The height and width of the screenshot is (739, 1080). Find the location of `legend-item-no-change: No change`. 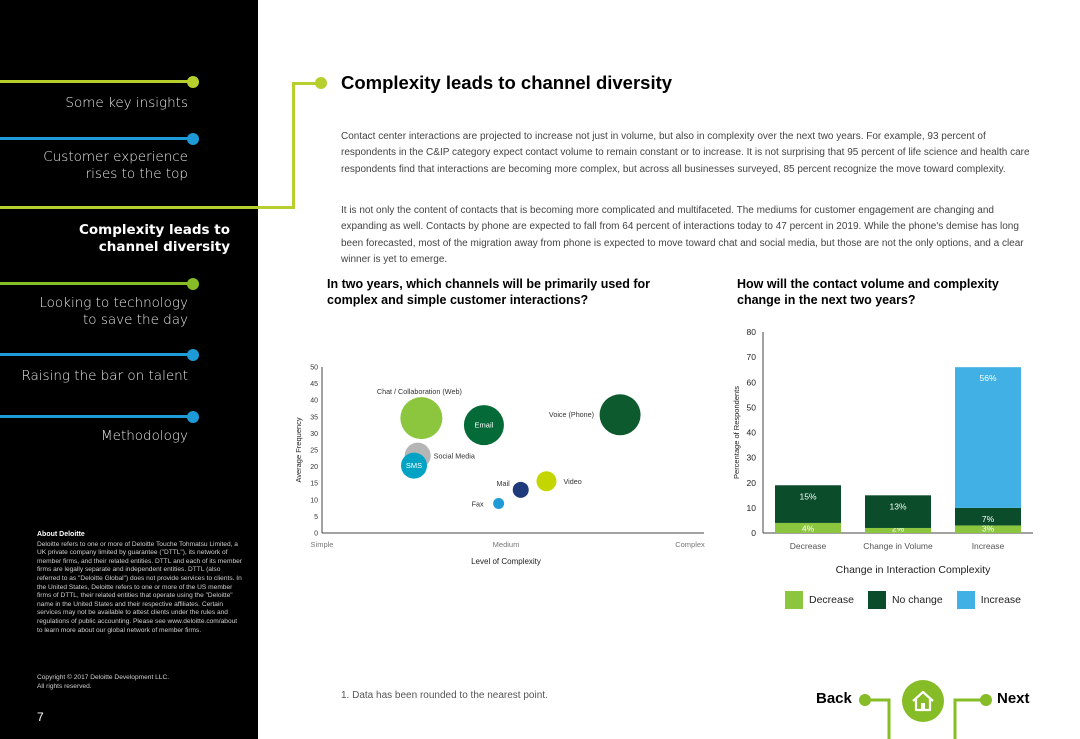

legend-item-no-change: No change is located at coordinates (905, 600).